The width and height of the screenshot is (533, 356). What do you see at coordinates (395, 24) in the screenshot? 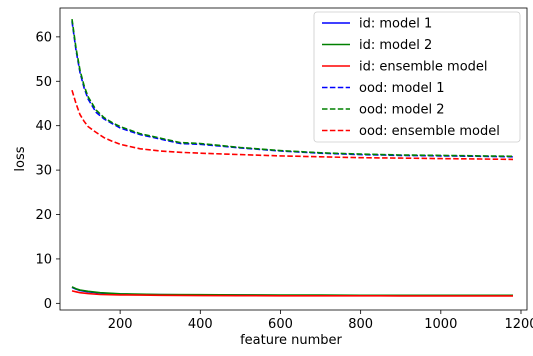
I see `legend-label-1: id: model 1` at bounding box center [395, 24].